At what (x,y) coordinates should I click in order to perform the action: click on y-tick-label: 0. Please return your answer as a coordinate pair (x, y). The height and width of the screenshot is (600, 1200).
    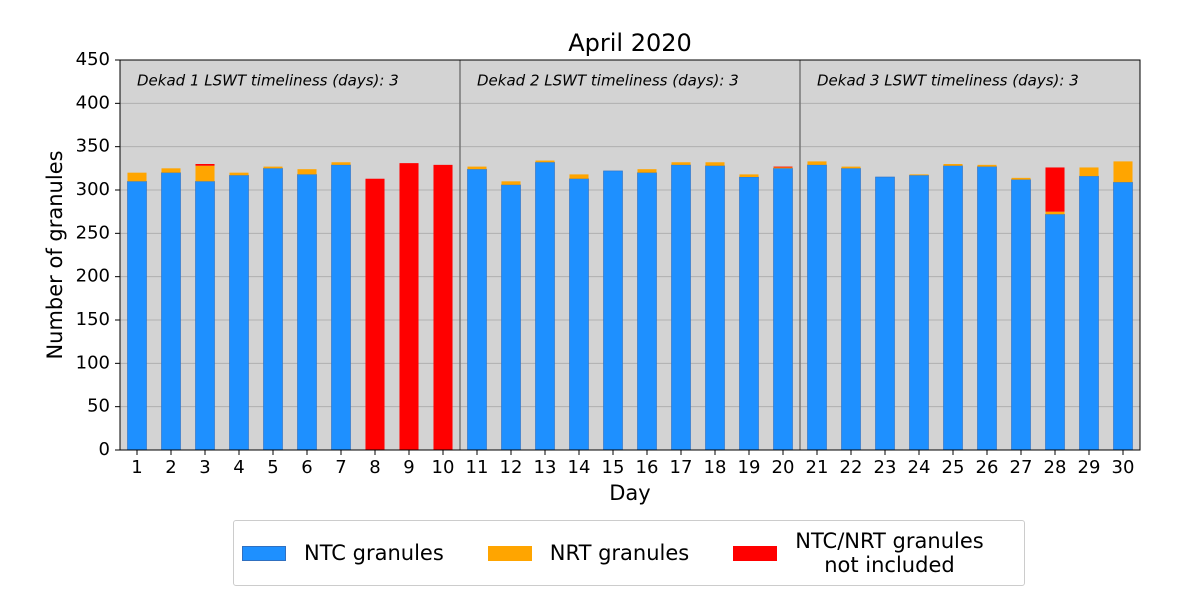
    Looking at the image, I should click on (104, 449).